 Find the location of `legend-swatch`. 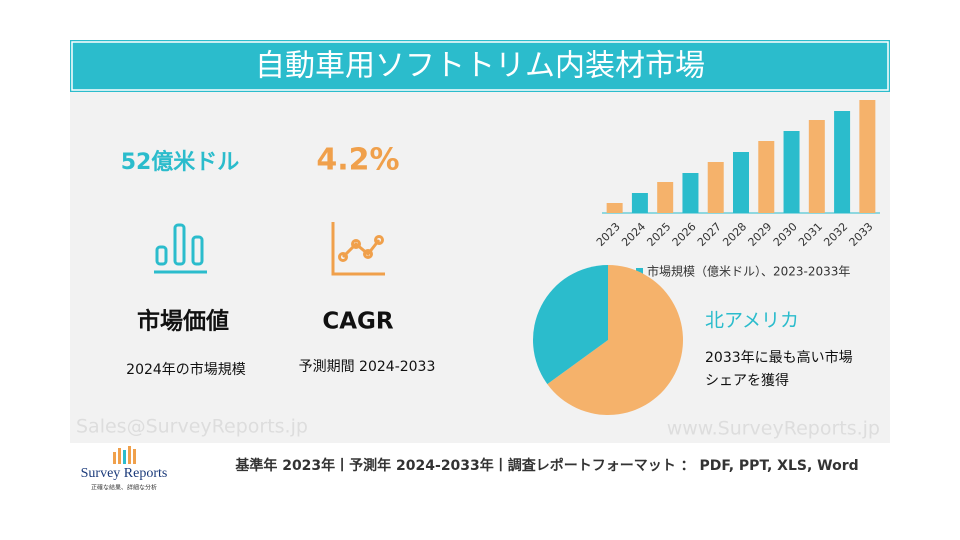

legend-swatch is located at coordinates (639, 271).